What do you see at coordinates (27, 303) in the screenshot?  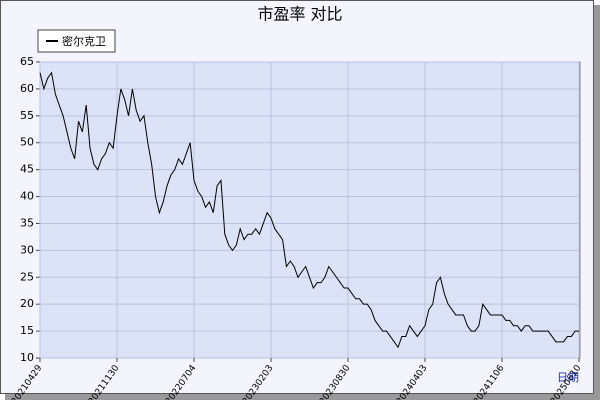 I see `y-tick-label: 20` at bounding box center [27, 303].